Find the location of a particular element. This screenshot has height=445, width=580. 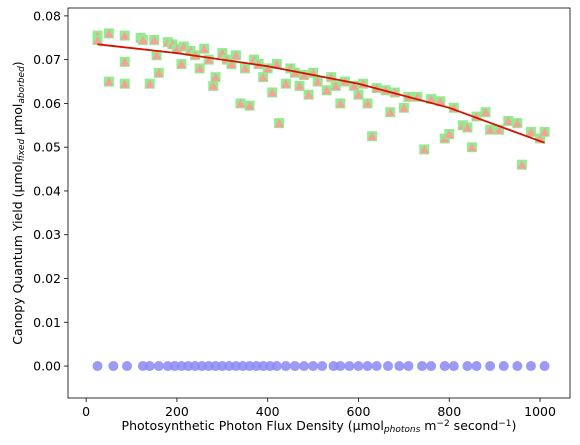

ylabel-part: fixed is located at coordinates (22, 150).